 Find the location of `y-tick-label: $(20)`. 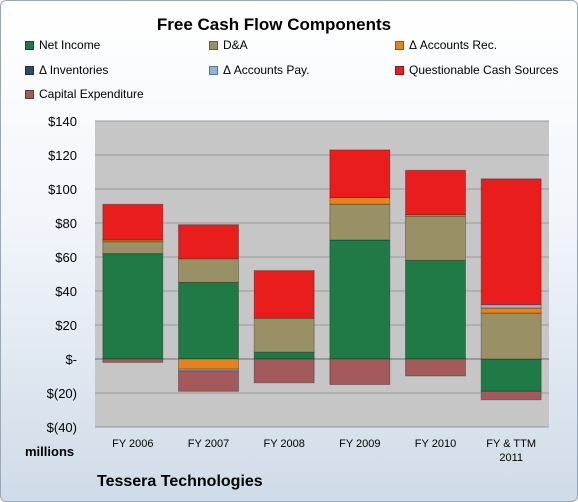

y-tick-label: $(20) is located at coordinates (62, 393).